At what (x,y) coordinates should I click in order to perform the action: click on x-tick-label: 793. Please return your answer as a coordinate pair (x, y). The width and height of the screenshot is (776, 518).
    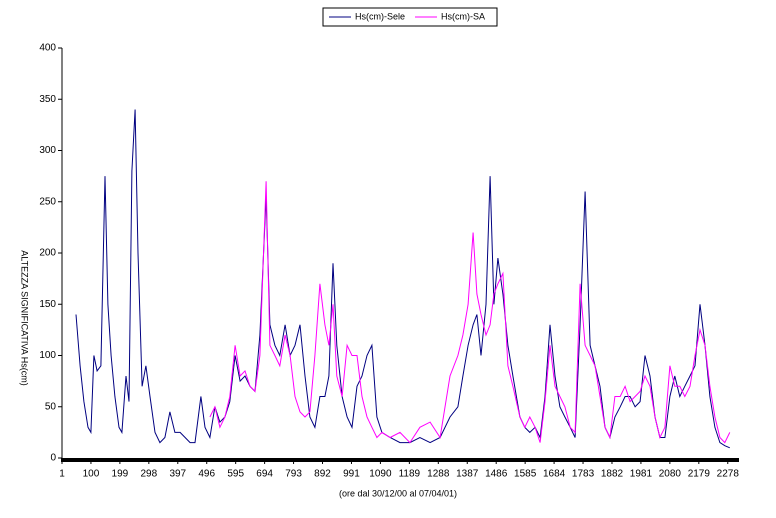
    Looking at the image, I should click on (293, 474).